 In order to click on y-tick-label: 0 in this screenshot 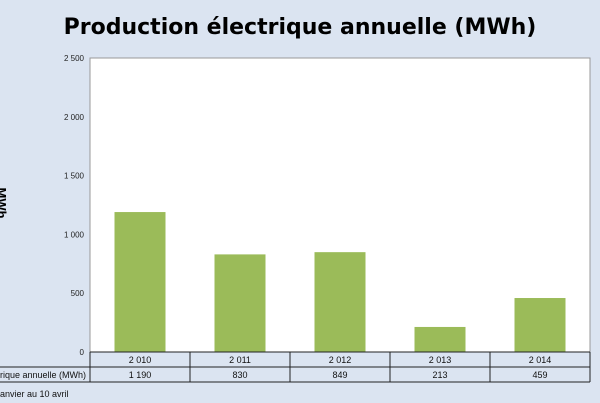, I will do `click(82, 352)`.